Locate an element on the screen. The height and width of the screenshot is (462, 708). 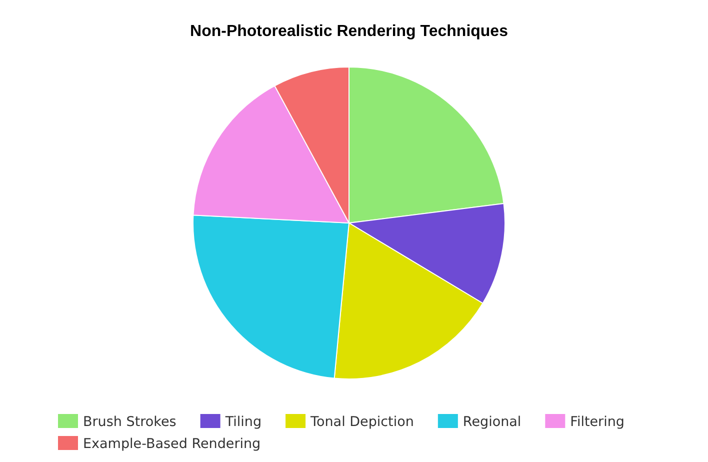
legend-label: Tonal Depiction is located at coordinates (362, 422).